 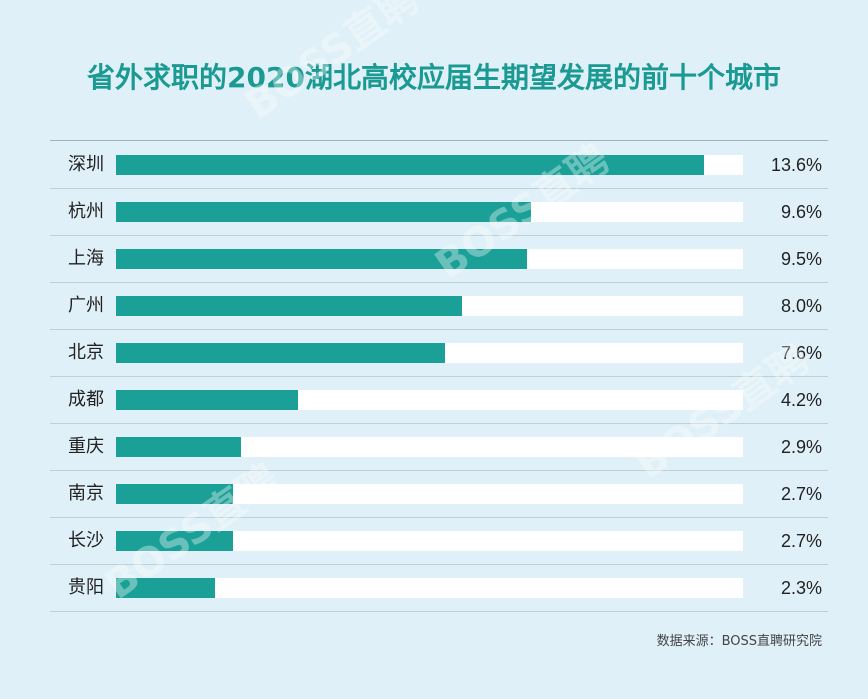 I want to click on value-label: 9.5%, so click(x=801, y=258).